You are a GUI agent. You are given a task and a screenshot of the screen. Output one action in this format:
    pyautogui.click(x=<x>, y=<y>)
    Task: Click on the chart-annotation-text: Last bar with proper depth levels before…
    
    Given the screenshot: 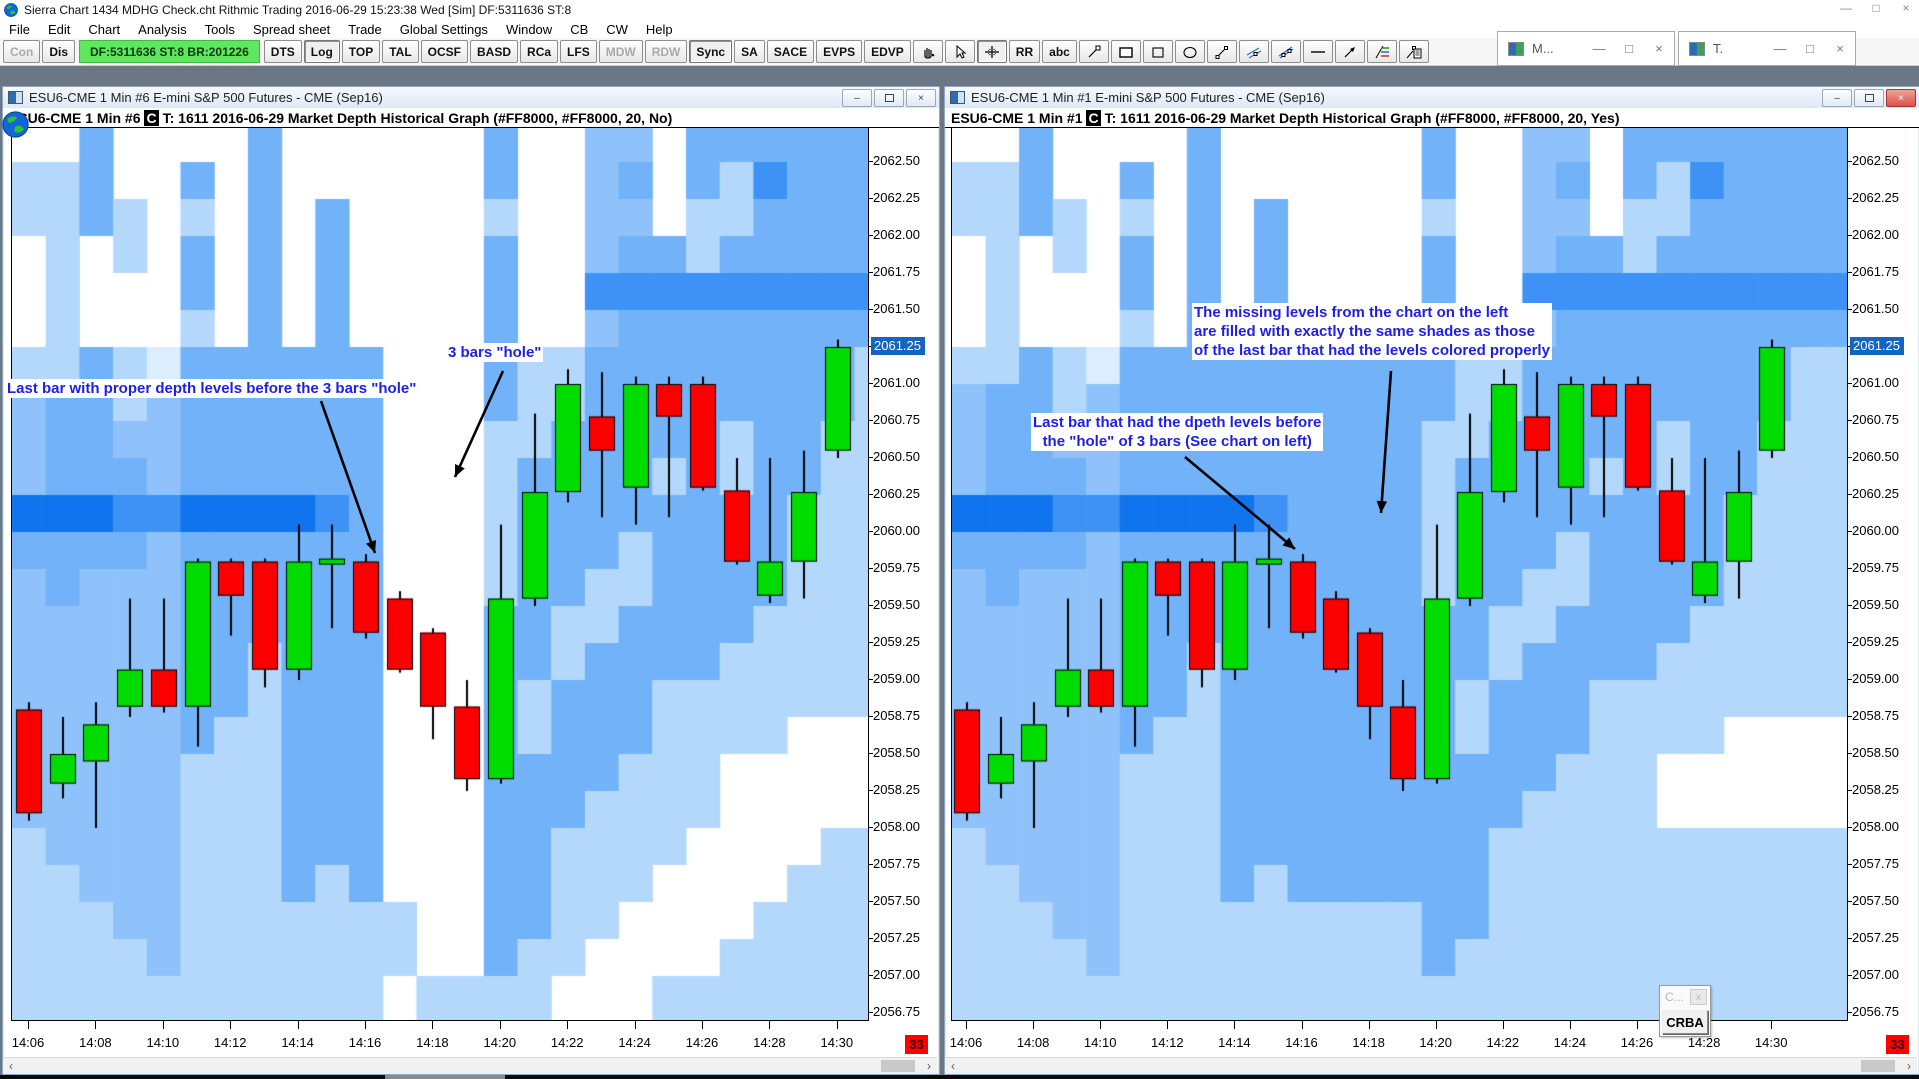 What is the action you would take?
    pyautogui.click(x=212, y=388)
    